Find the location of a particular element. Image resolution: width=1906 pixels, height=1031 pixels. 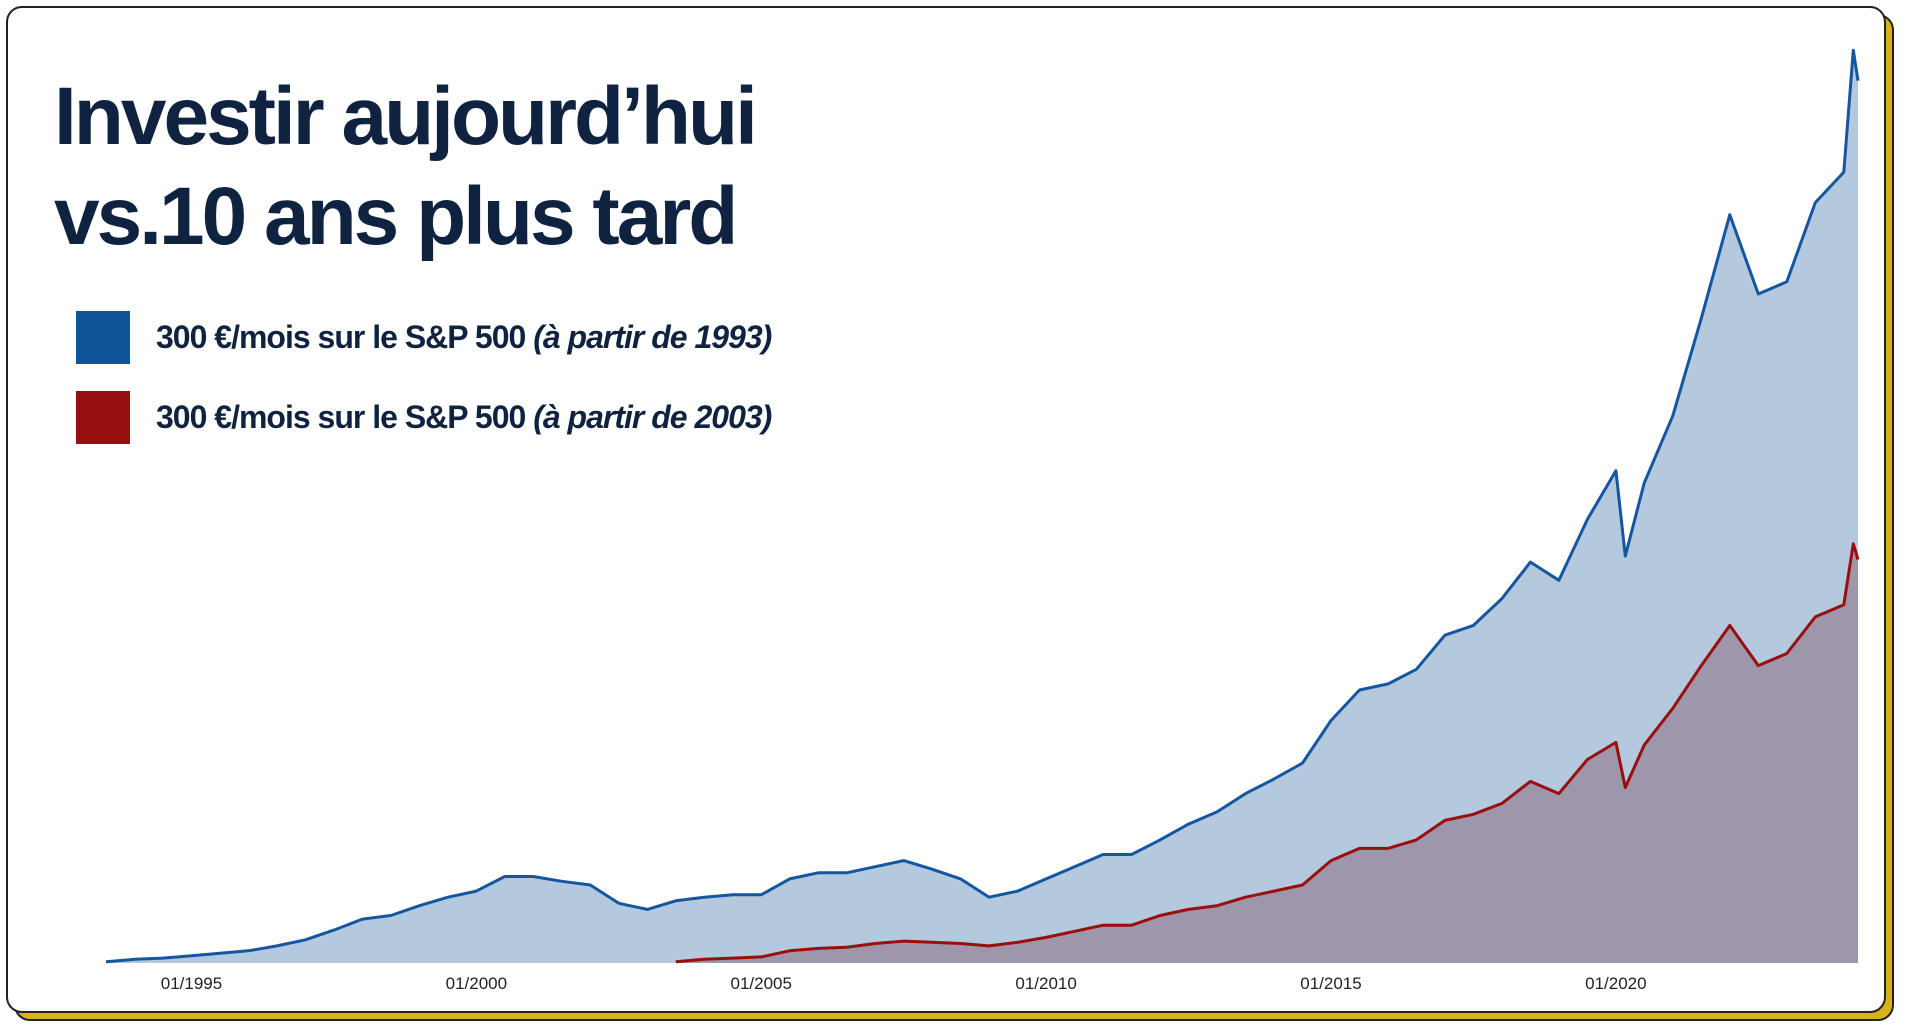

x-tick-label: 01/2020 is located at coordinates (1615, 983).